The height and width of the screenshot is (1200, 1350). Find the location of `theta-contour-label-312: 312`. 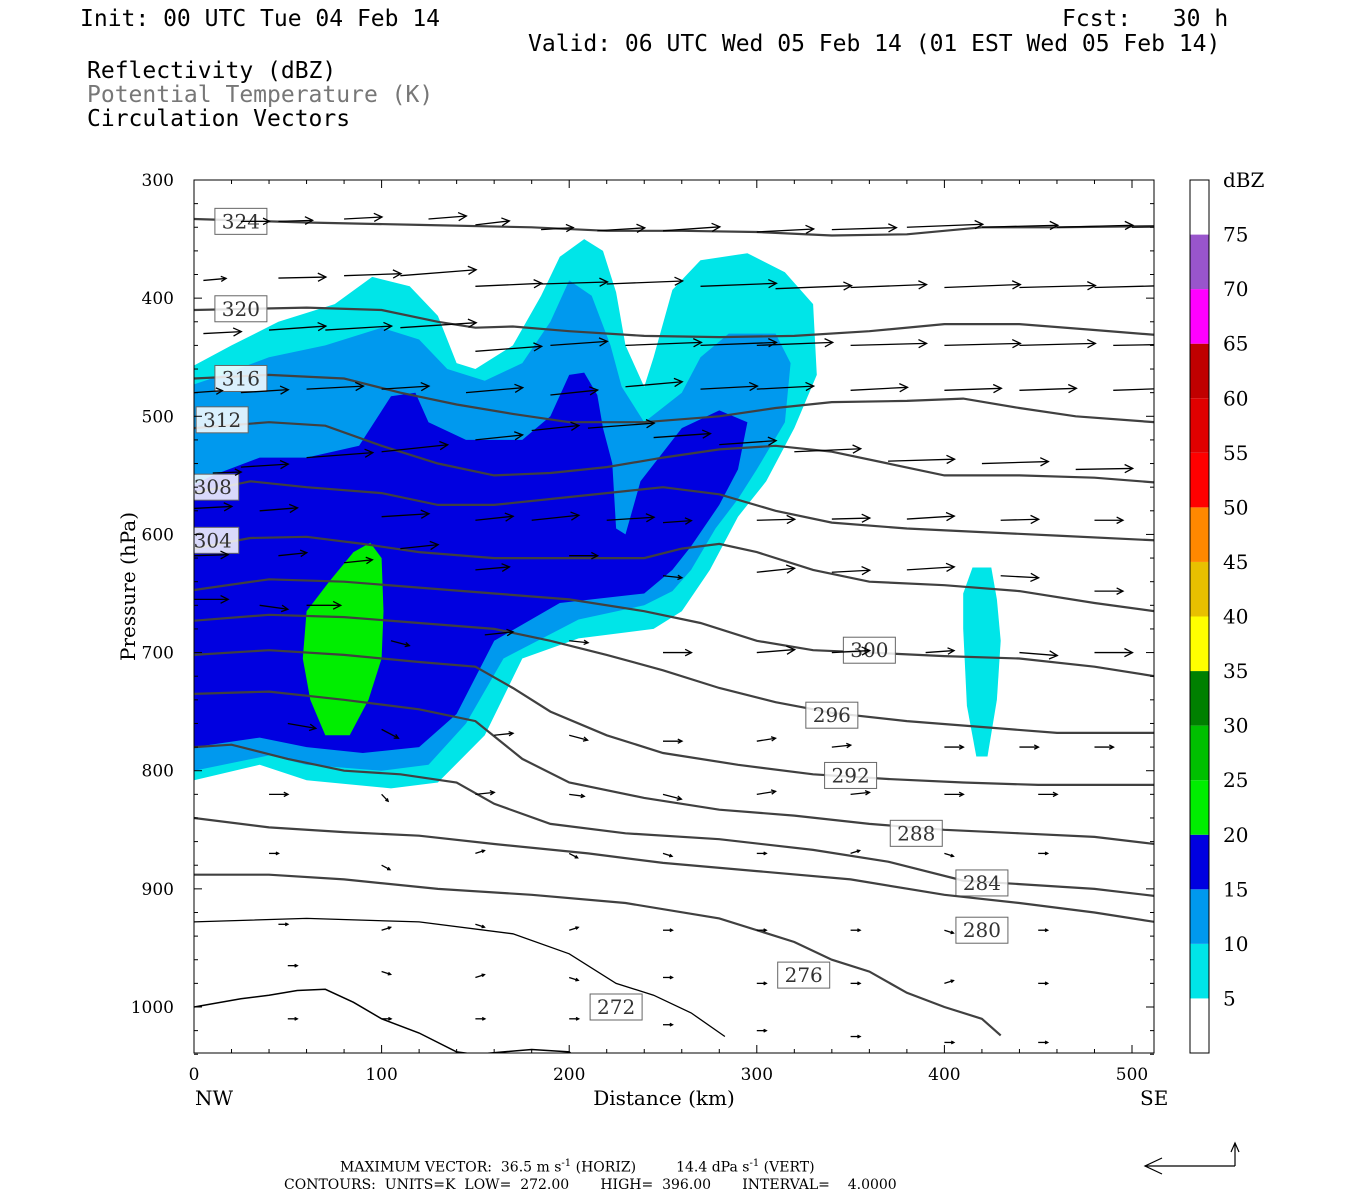

theta-contour-label-312: 312 is located at coordinates (222, 420).